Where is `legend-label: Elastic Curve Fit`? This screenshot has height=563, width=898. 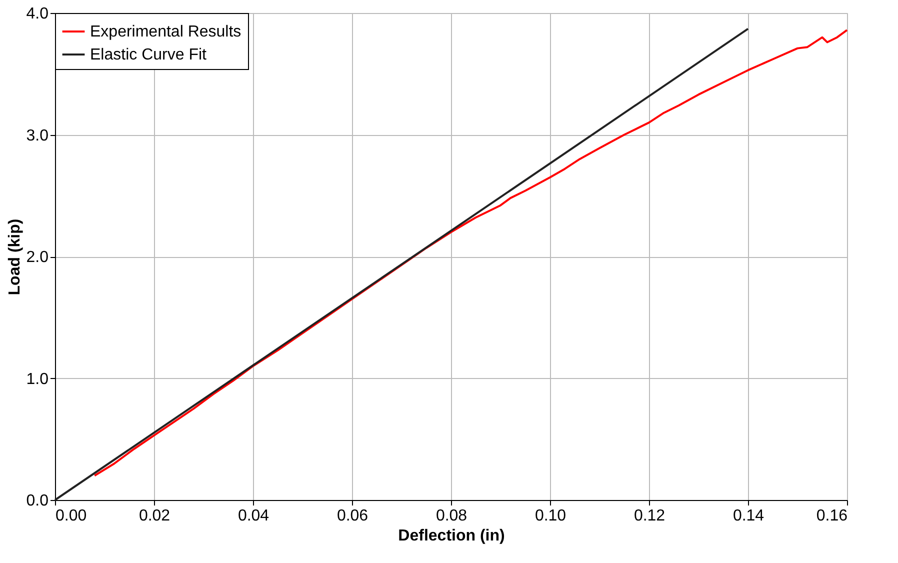 legend-label: Elastic Curve Fit is located at coordinates (149, 55).